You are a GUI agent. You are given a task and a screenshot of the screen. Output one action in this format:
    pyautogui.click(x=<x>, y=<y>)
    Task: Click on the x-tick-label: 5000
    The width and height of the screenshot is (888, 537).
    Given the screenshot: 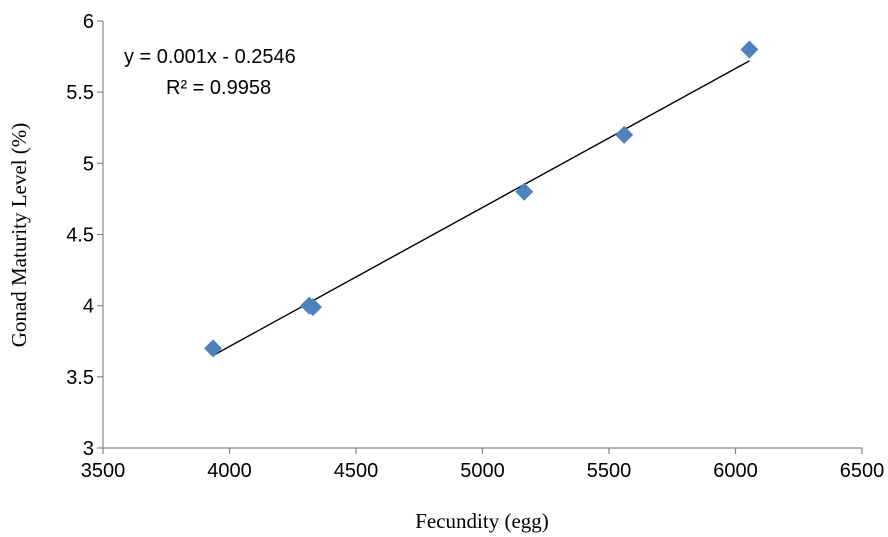 What is the action you would take?
    pyautogui.click(x=482, y=471)
    